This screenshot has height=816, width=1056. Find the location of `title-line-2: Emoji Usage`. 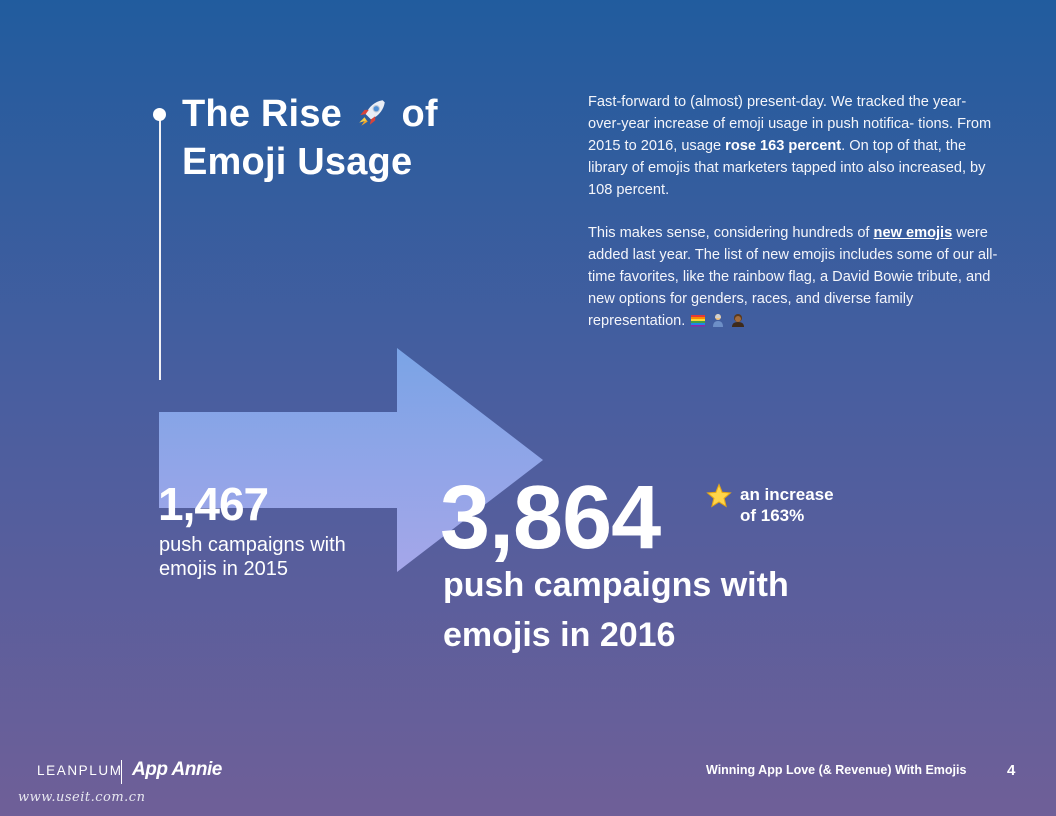

title-line-2: Emoji Usage is located at coordinates (297, 162).